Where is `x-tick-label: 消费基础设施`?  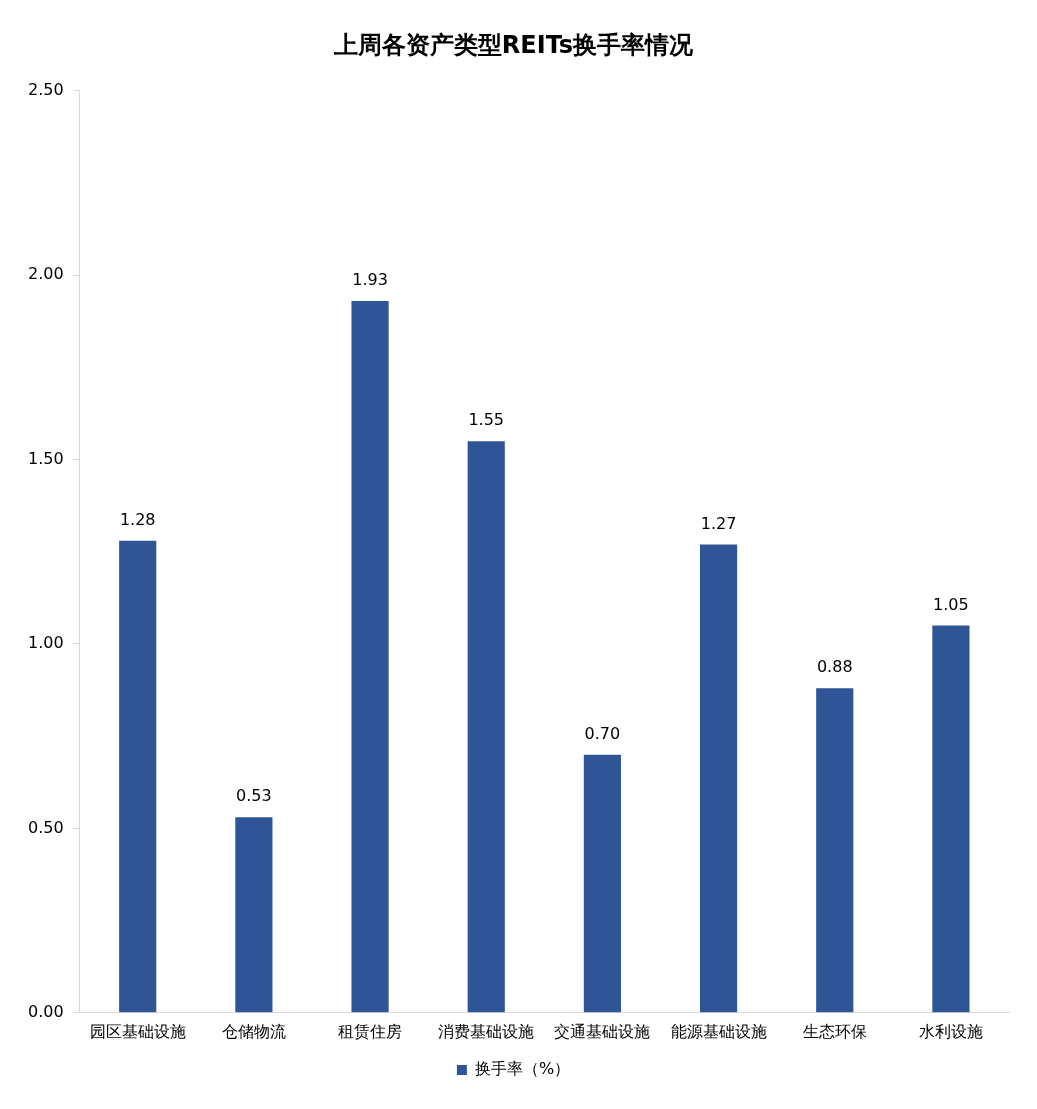
x-tick-label: 消费基础设施 is located at coordinates (486, 1031).